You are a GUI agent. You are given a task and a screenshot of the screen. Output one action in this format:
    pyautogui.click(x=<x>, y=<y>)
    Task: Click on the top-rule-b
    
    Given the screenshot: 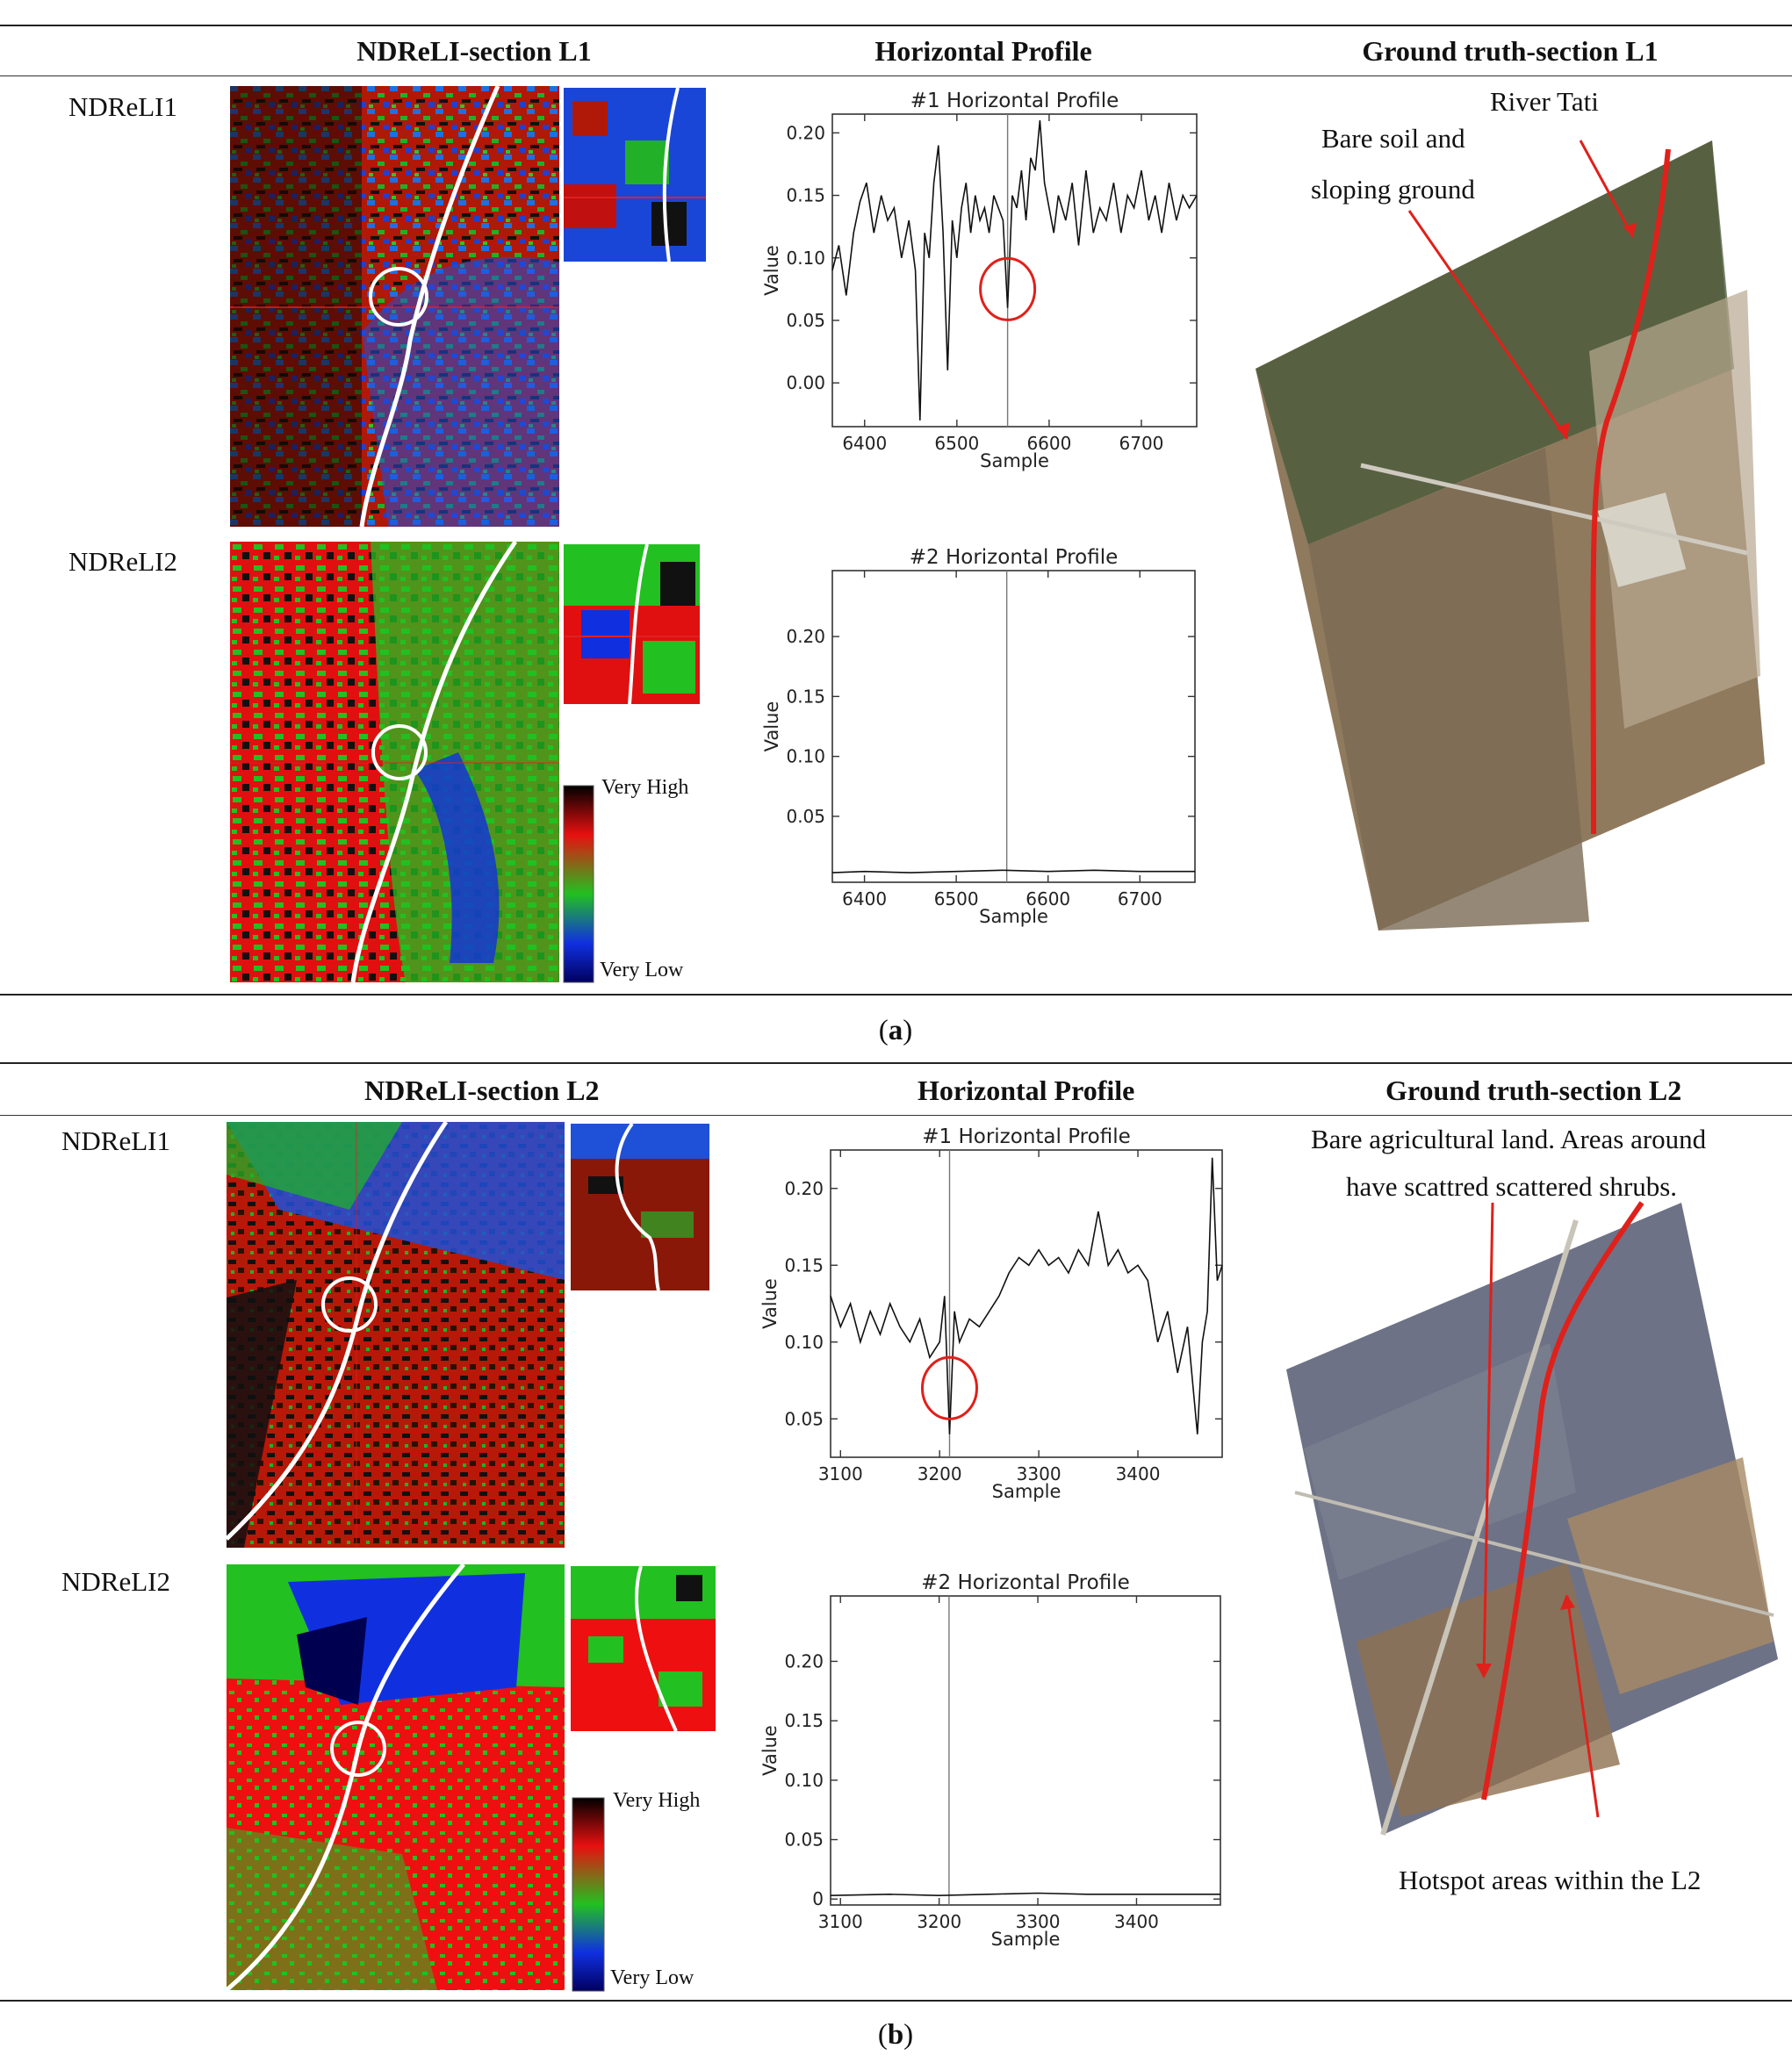 What is the action you would take?
    pyautogui.click(x=896, y=1063)
    